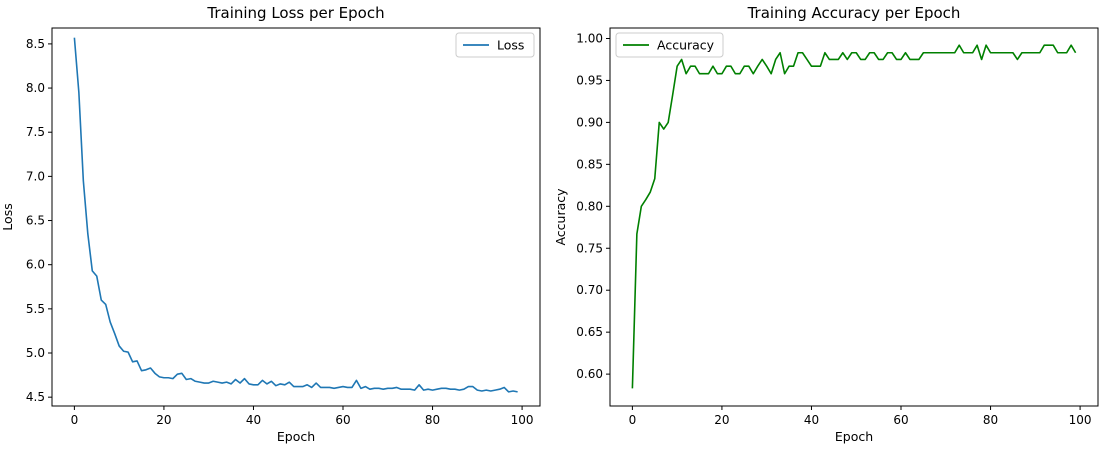  Describe the element at coordinates (35, 397) in the screenshot. I see `loss-y-tick-label: 4.5` at that location.